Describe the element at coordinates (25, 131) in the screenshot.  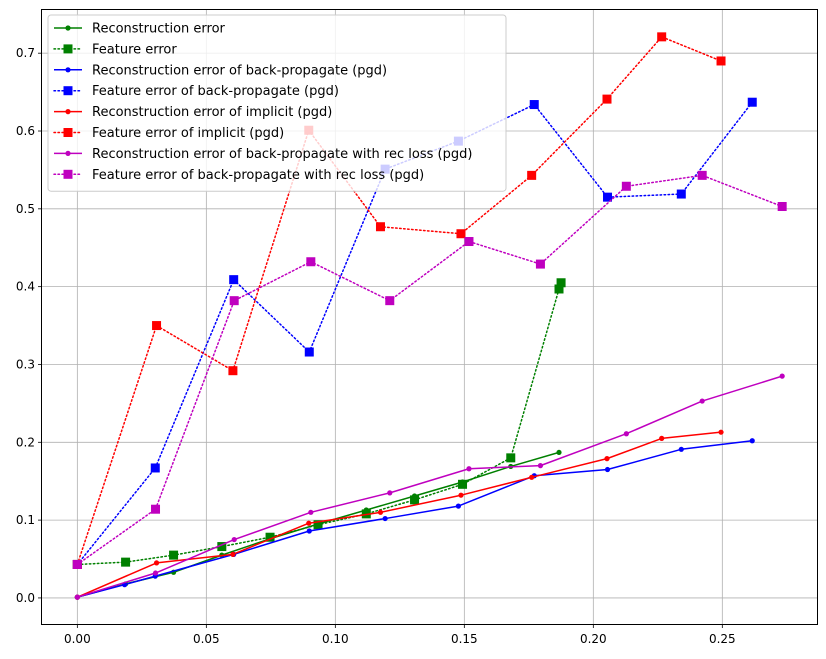
I see `y-tick-label: 0.6` at that location.